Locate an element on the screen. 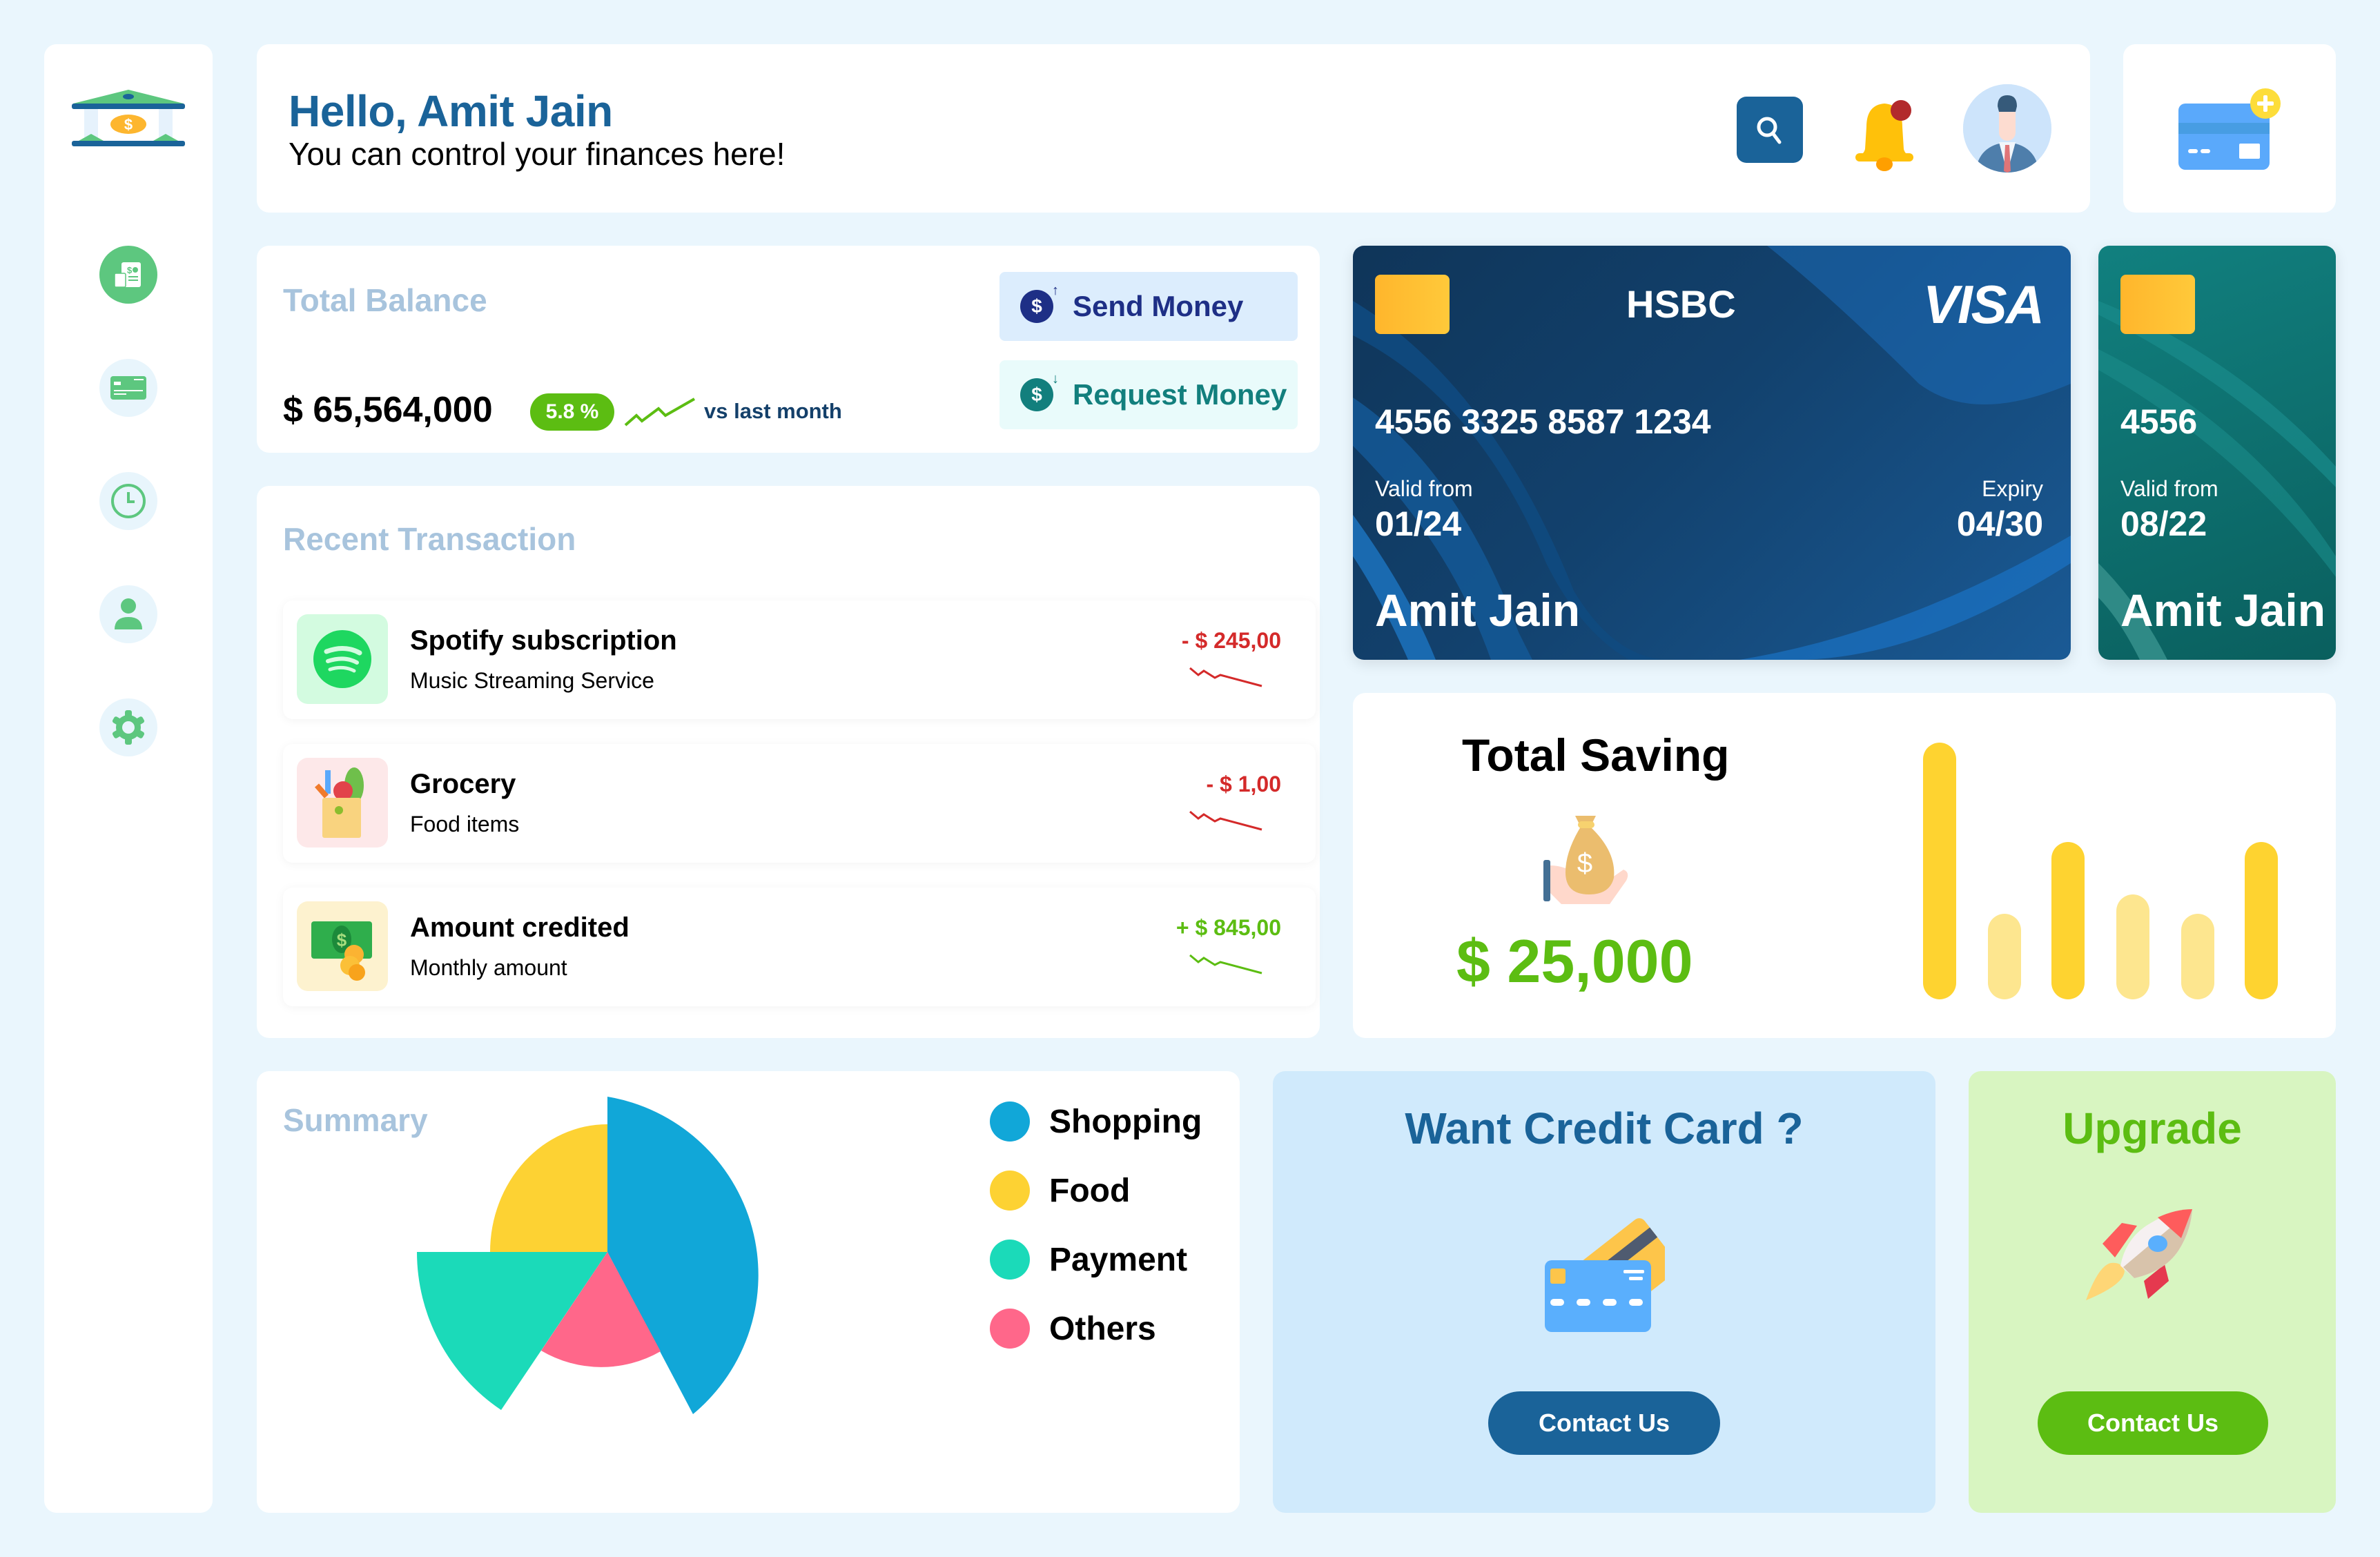 The image size is (2380, 1557). spotify-icon is located at coordinates (342, 659).